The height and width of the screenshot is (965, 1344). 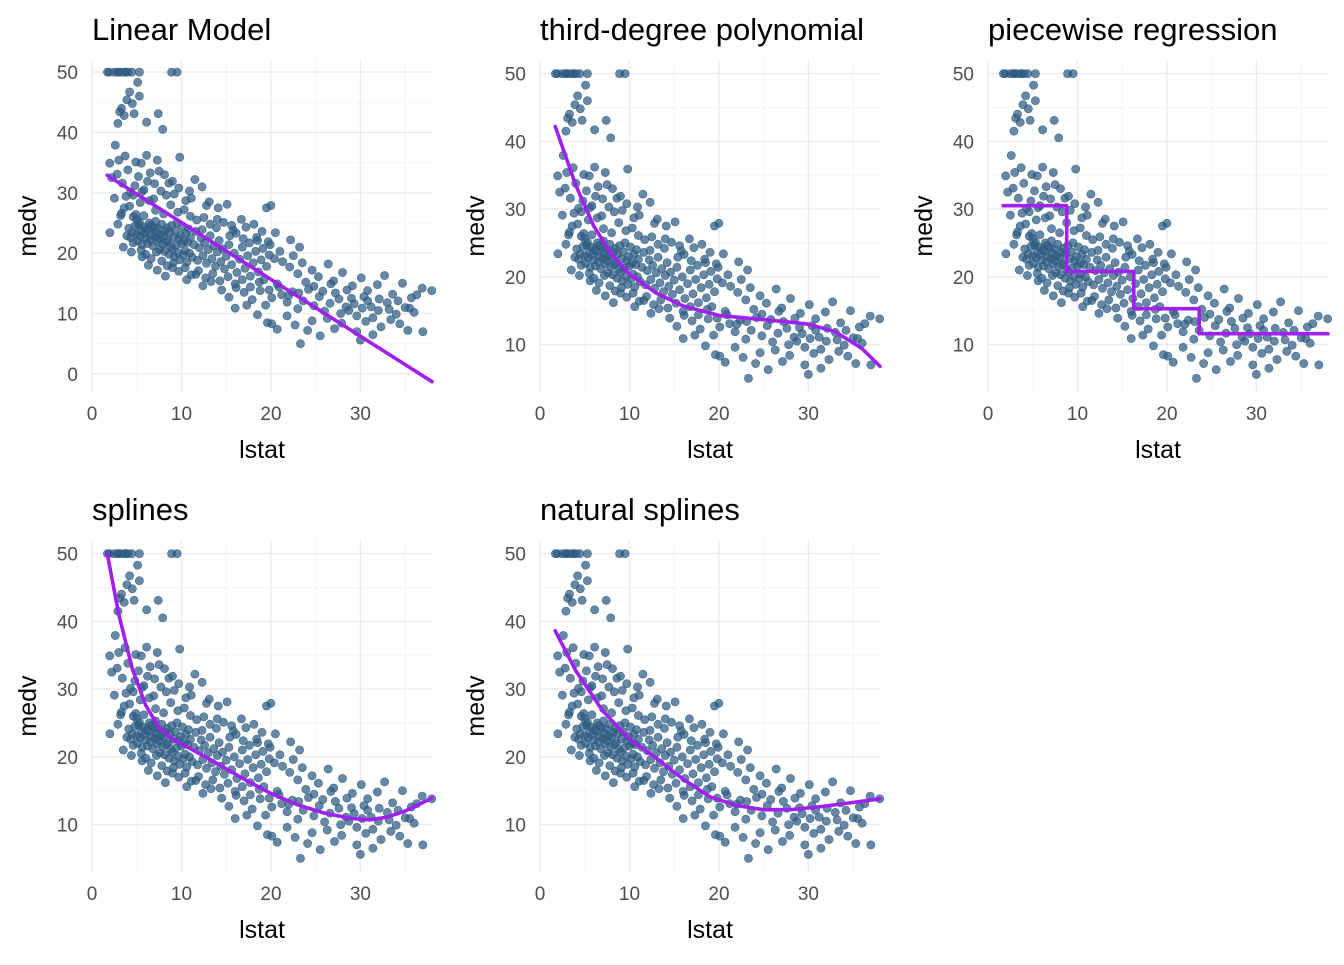 I want to click on y-tick-label: 20, so click(x=67, y=758).